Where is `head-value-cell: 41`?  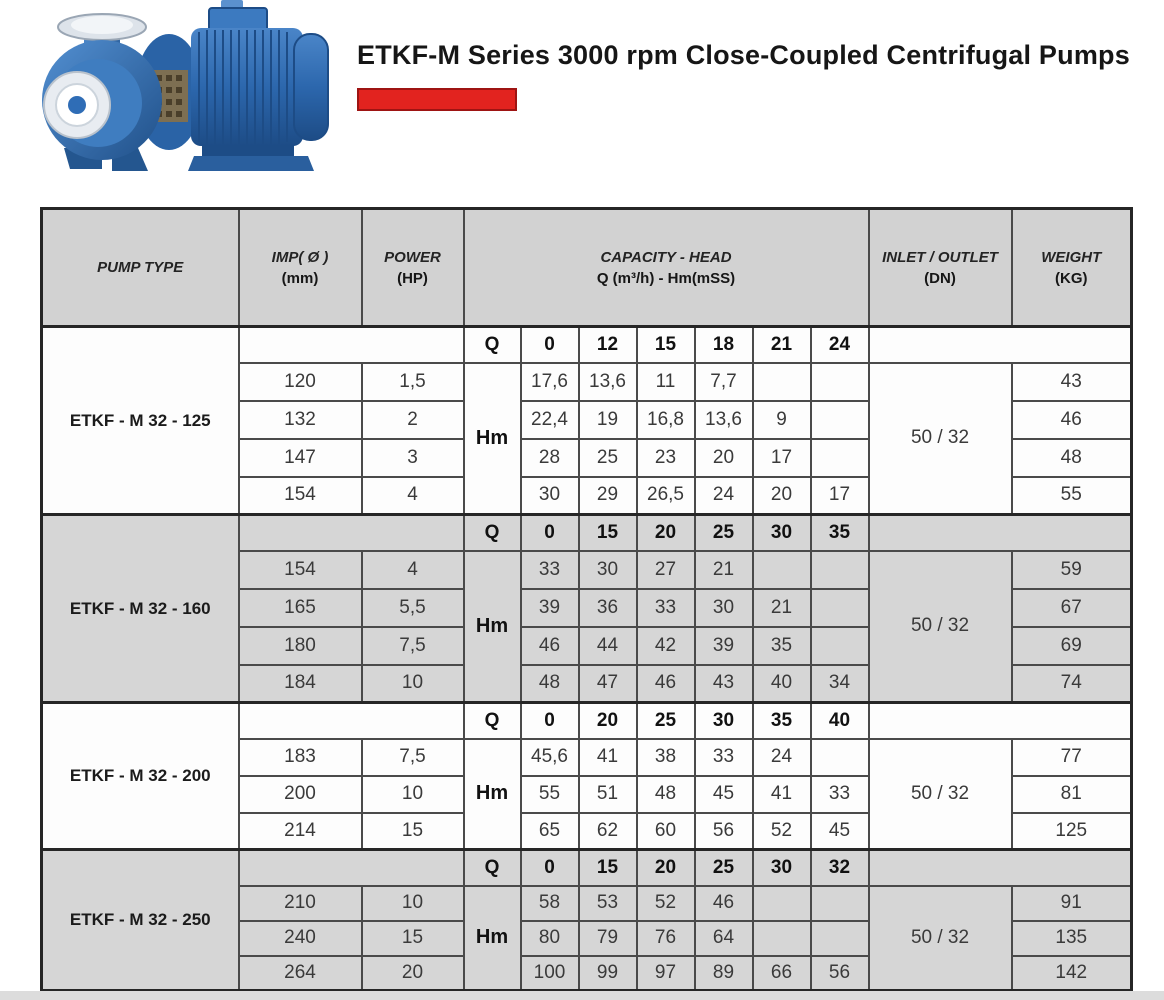 head-value-cell: 41 is located at coordinates (781, 794).